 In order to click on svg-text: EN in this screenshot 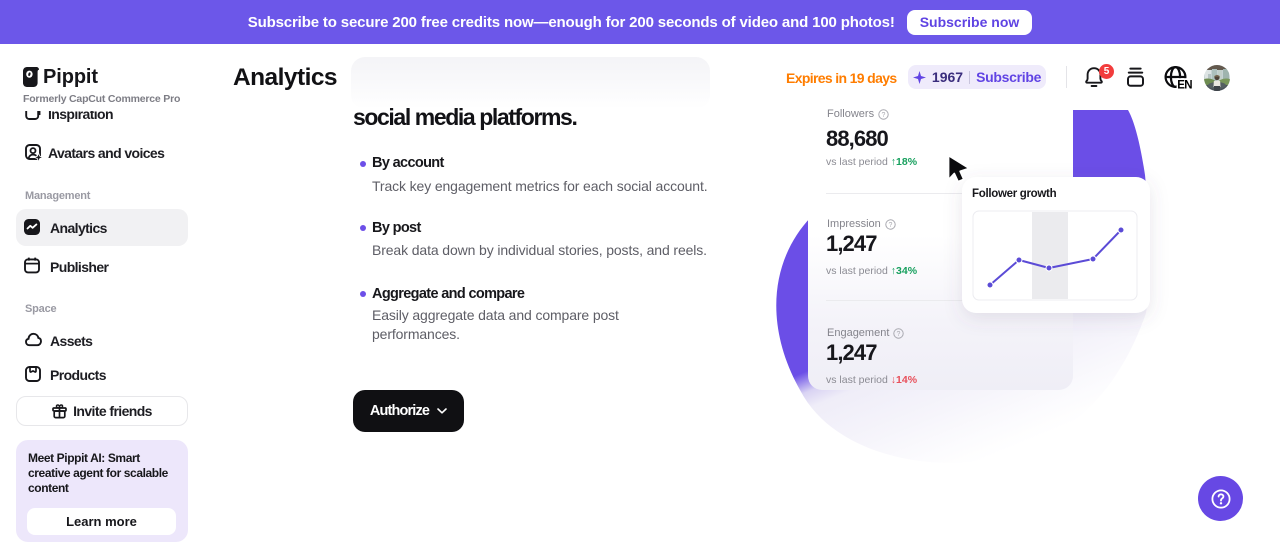, I will do `click(1184, 85)`.